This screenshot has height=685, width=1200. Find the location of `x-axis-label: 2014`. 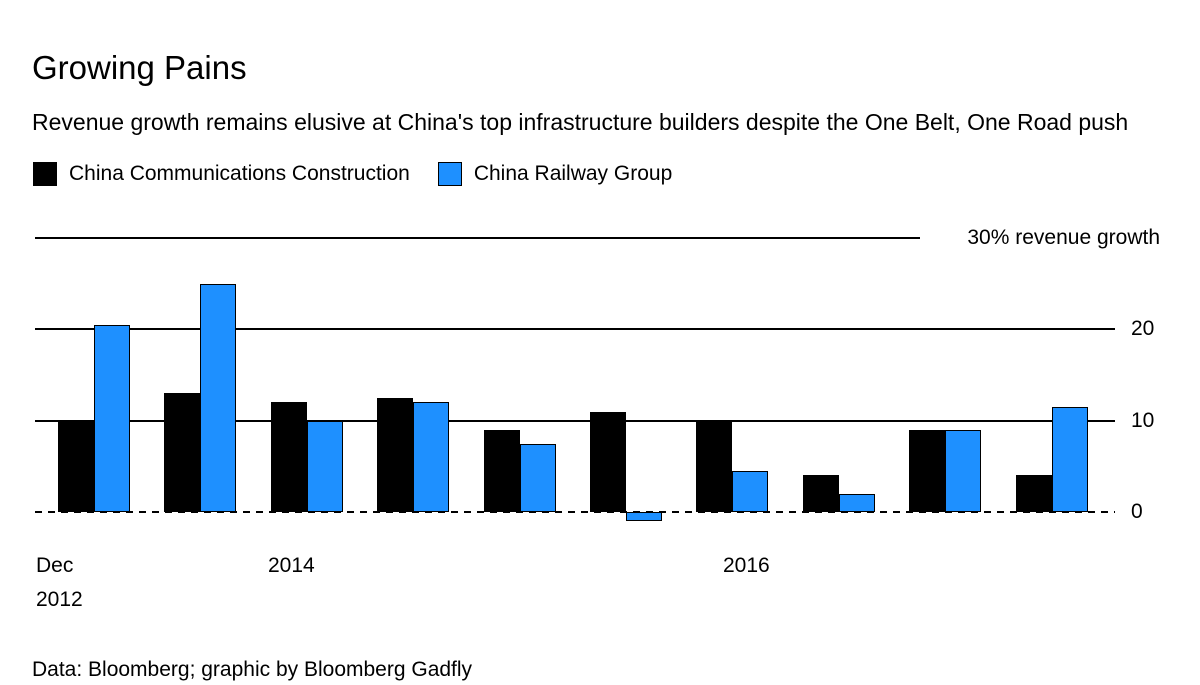

x-axis-label: 2014 is located at coordinates (291, 565).